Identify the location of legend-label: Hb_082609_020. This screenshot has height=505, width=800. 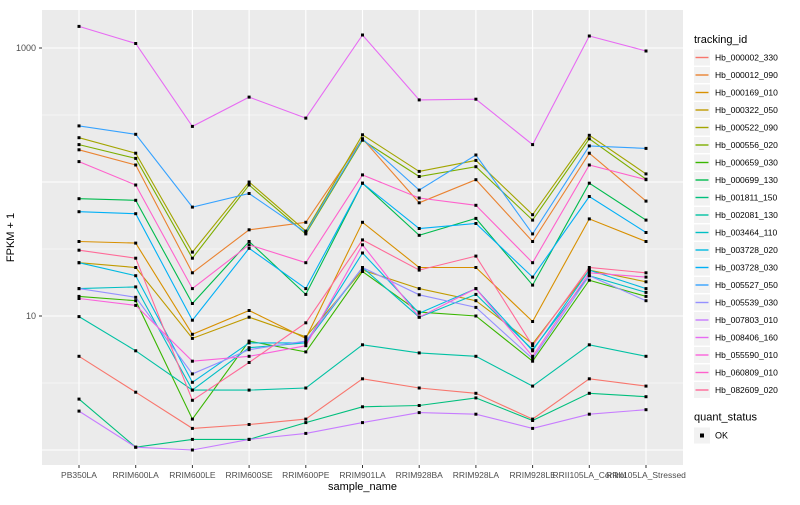
(746, 390).